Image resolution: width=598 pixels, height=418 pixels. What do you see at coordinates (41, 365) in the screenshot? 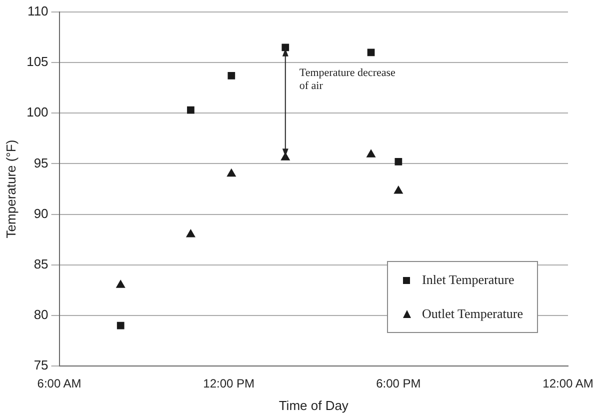
I see `y-tick-label: 75` at bounding box center [41, 365].